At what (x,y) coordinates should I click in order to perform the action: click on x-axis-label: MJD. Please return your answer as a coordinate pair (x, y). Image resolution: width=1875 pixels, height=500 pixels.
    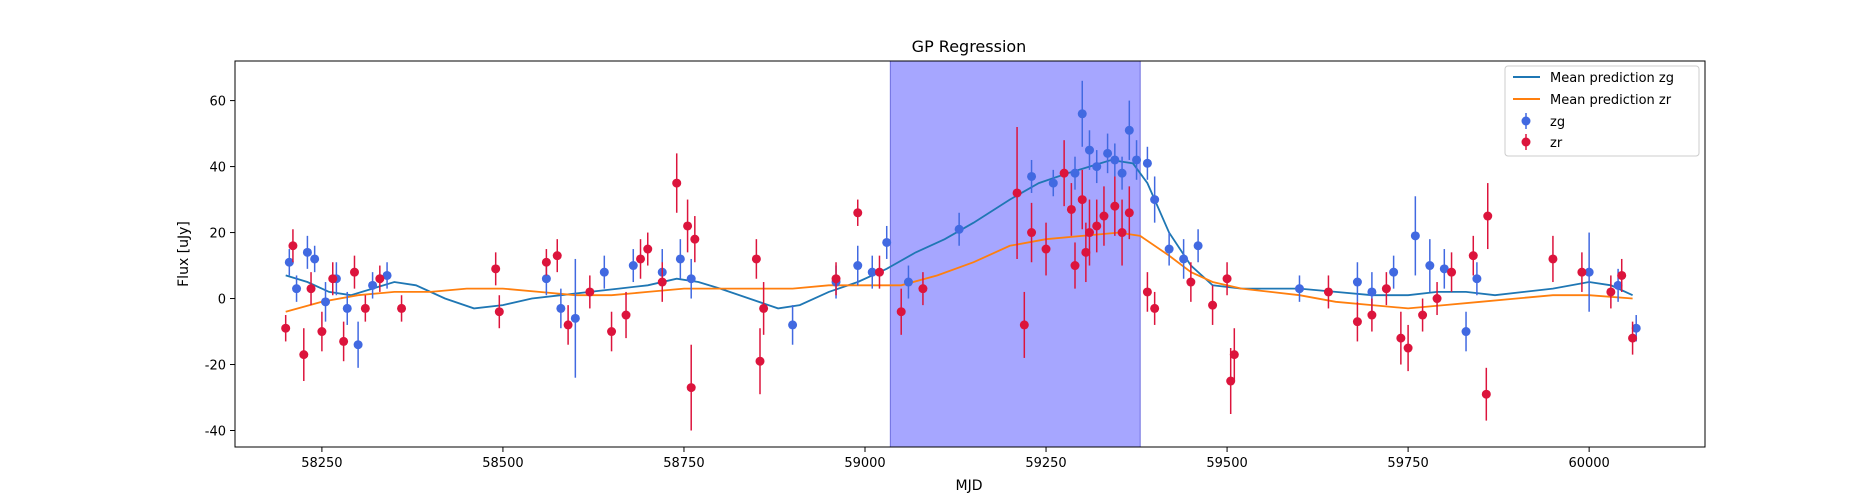
    Looking at the image, I should click on (969, 486).